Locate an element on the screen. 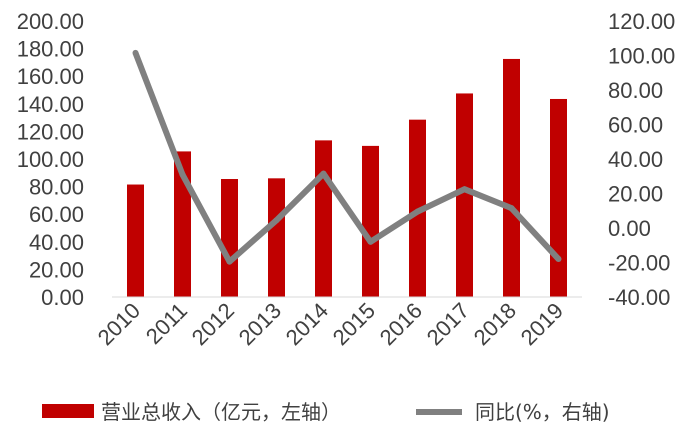  right-tick-label: 0.00 is located at coordinates (629, 228).